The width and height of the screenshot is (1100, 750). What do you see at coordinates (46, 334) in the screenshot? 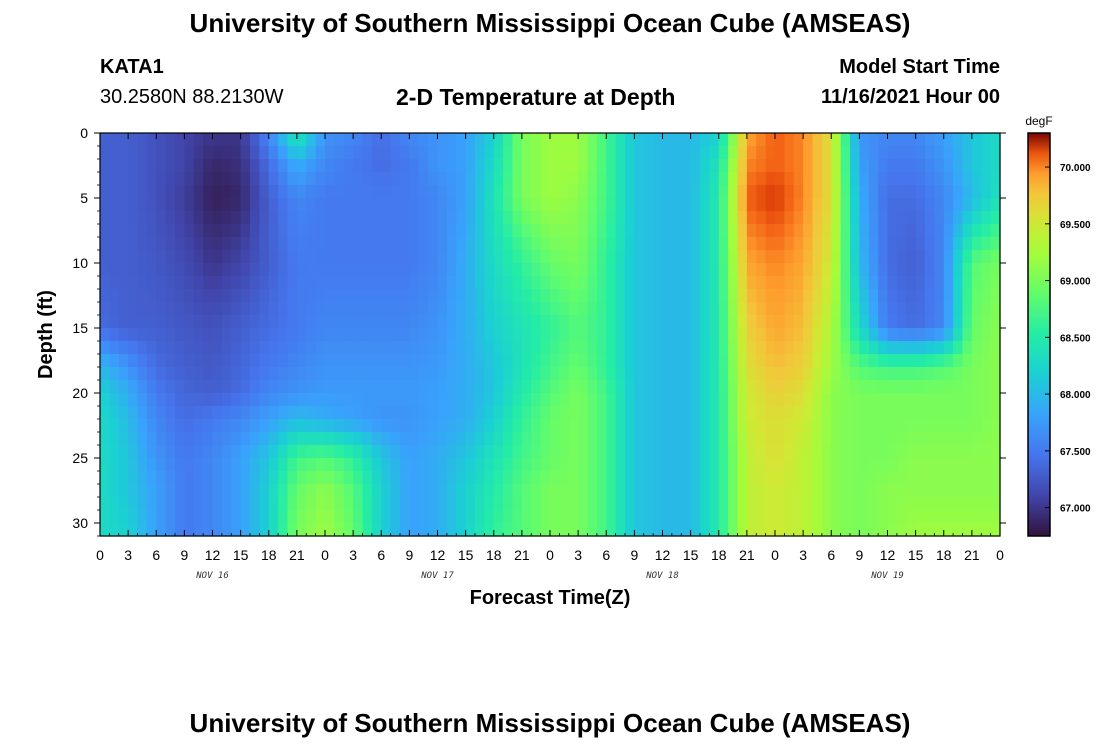
I see `y-axis-title: Depth (ft)` at bounding box center [46, 334].